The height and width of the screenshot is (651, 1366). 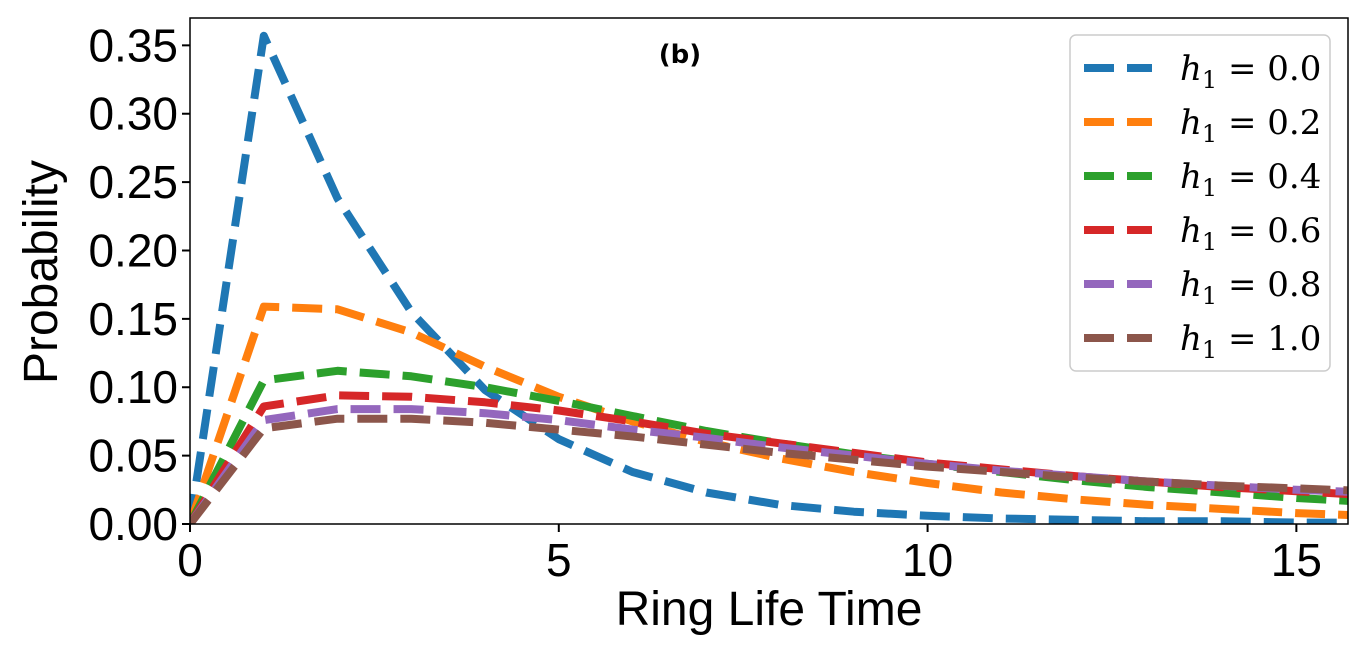 I want to click on x-tick-label: 5, so click(x=559, y=560).